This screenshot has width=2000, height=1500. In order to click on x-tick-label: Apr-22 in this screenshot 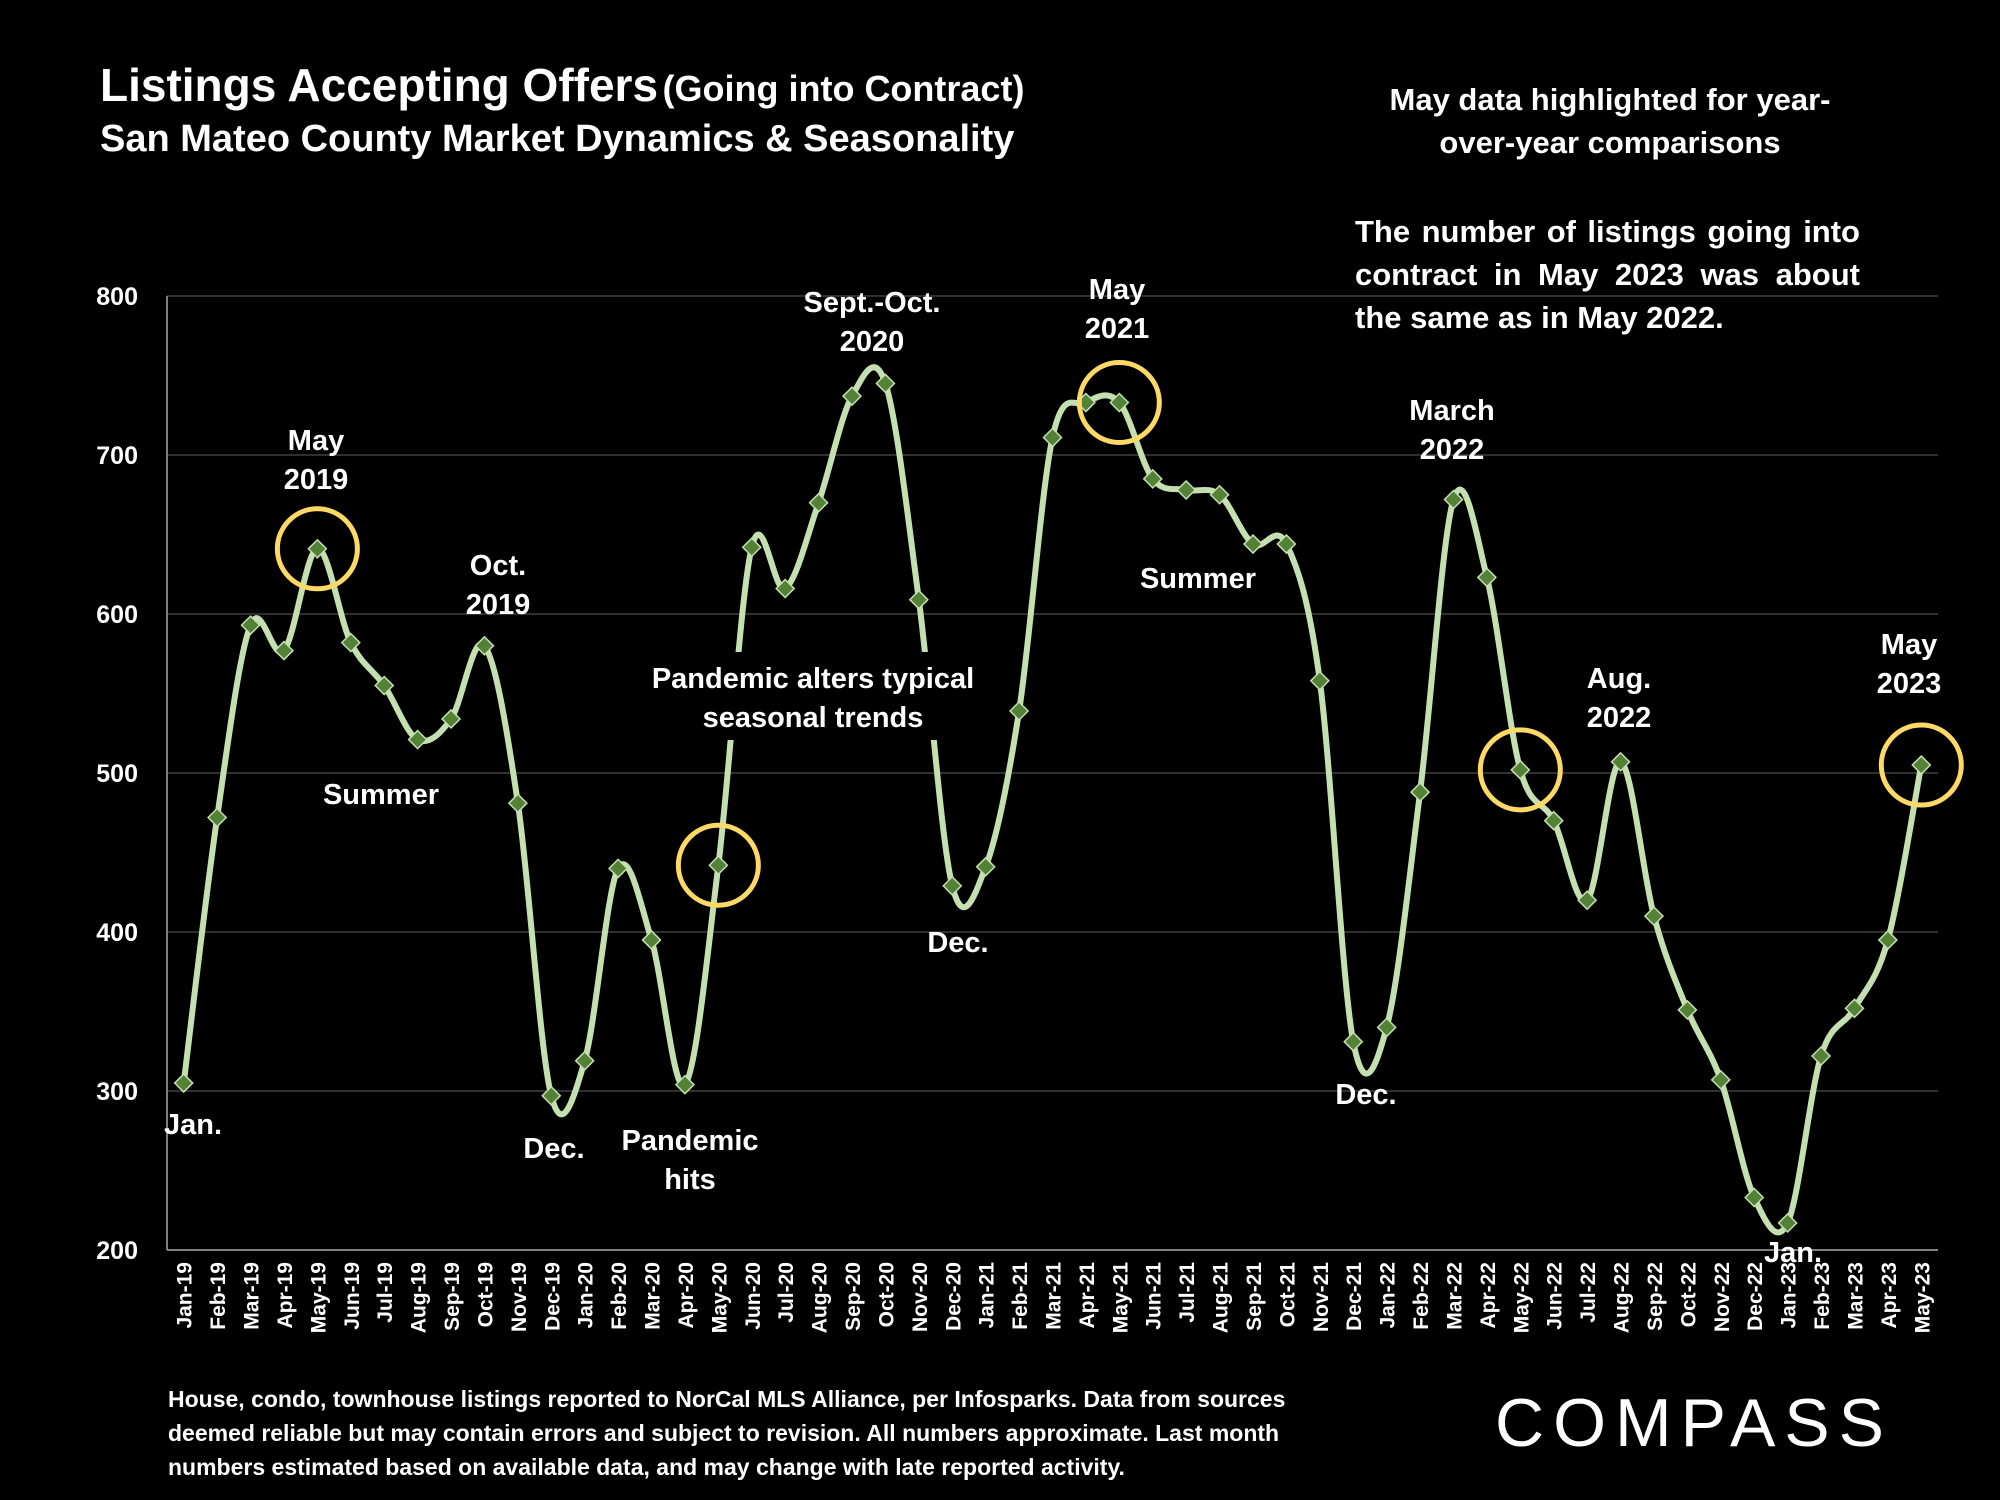, I will do `click(1488, 1295)`.